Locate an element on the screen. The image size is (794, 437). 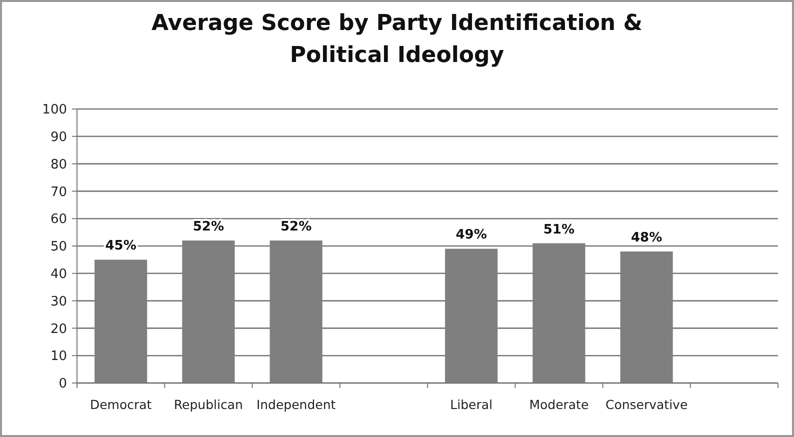
y-tick-label: 60 is located at coordinates (58, 220).